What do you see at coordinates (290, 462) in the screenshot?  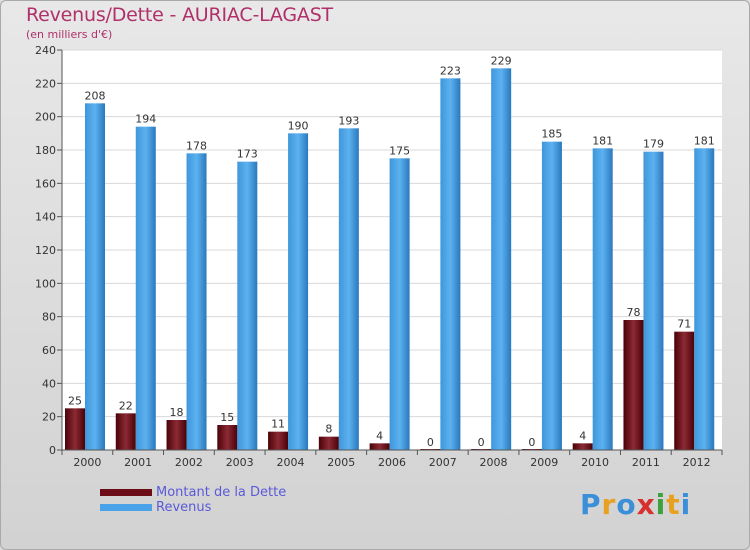 I see `x-tick-label: 2004` at bounding box center [290, 462].